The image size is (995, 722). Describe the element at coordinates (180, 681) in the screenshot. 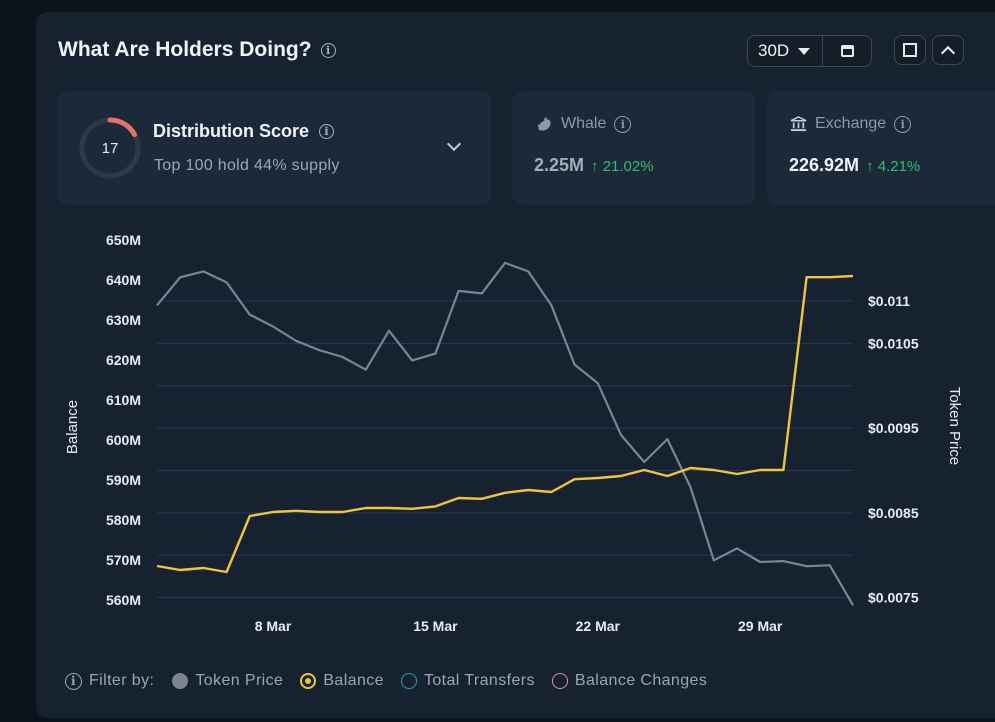

I see `token-price-dot-icon` at that location.